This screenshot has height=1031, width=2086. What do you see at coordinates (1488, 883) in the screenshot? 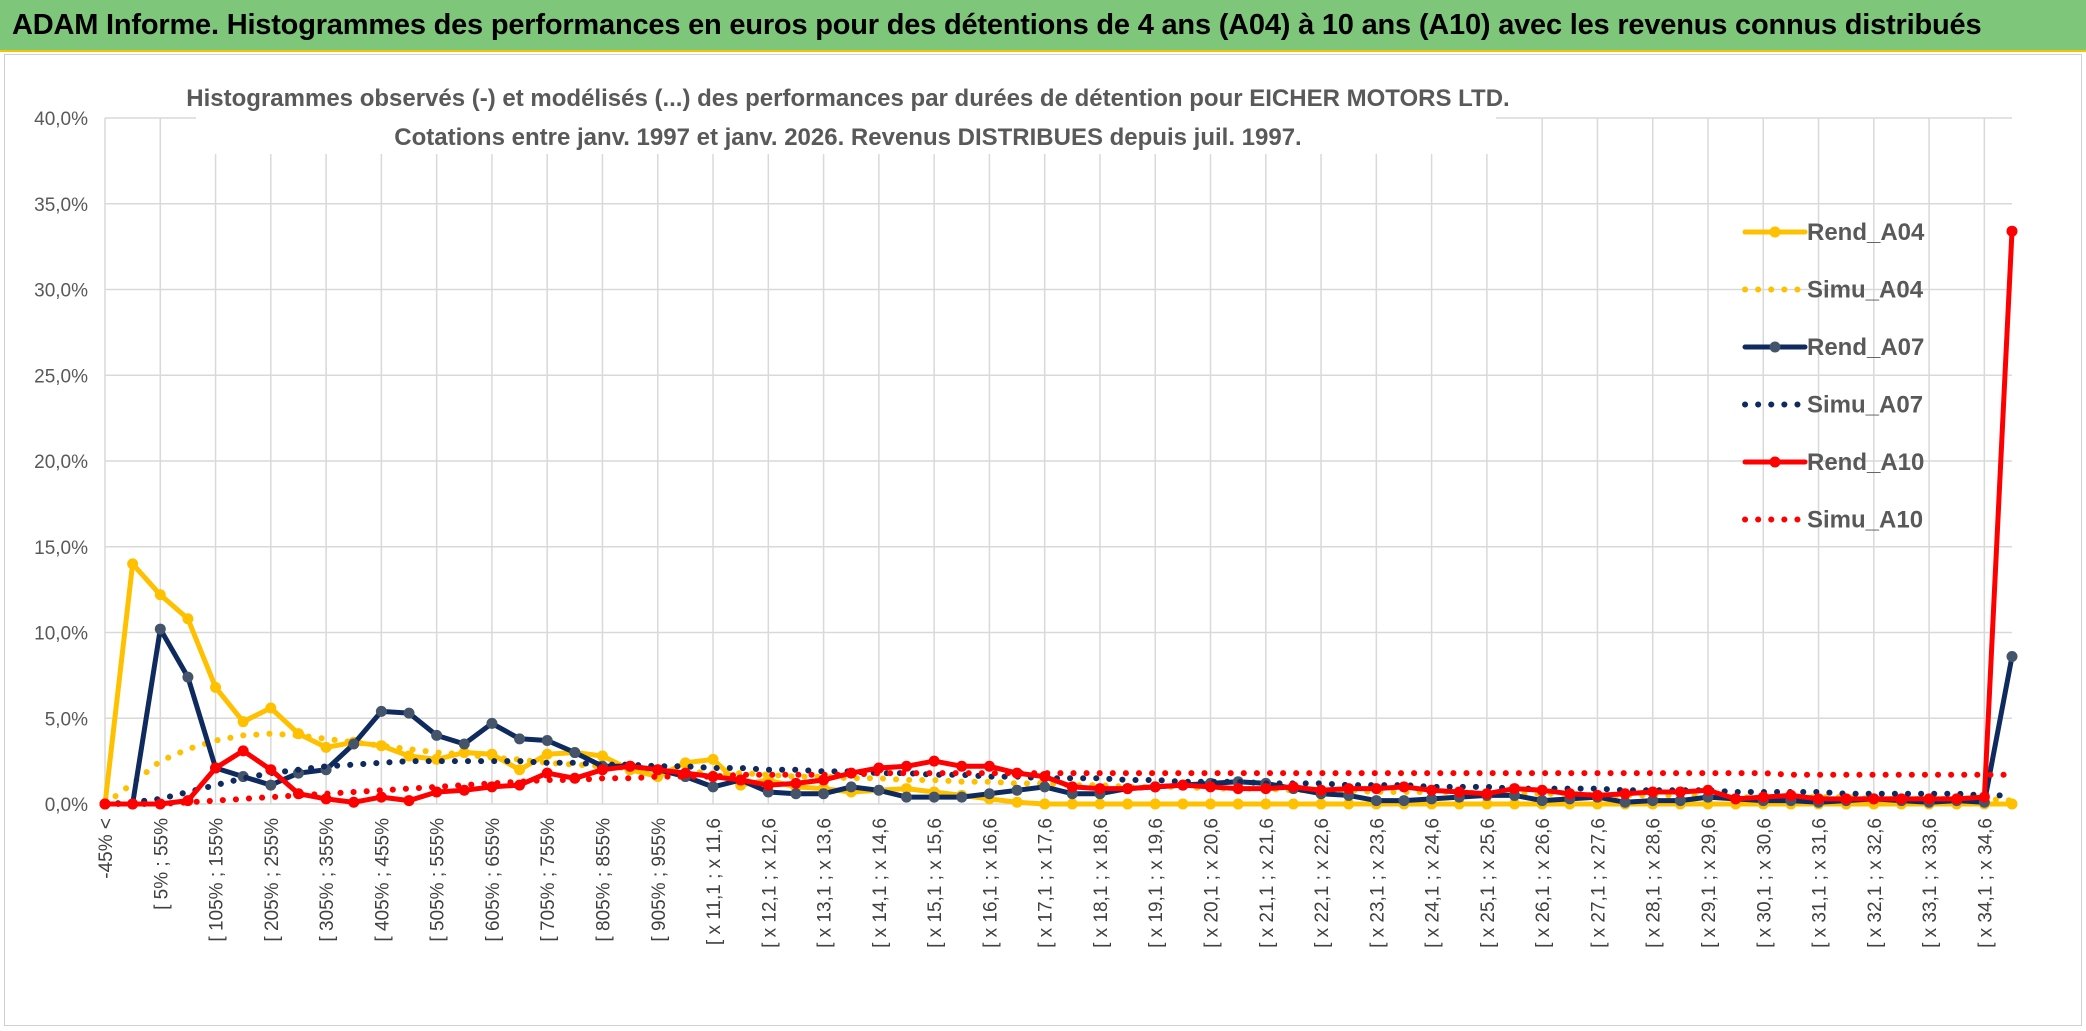
I see `x-tick-label: [ x 25,1 ; x 25,6` at bounding box center [1488, 883].